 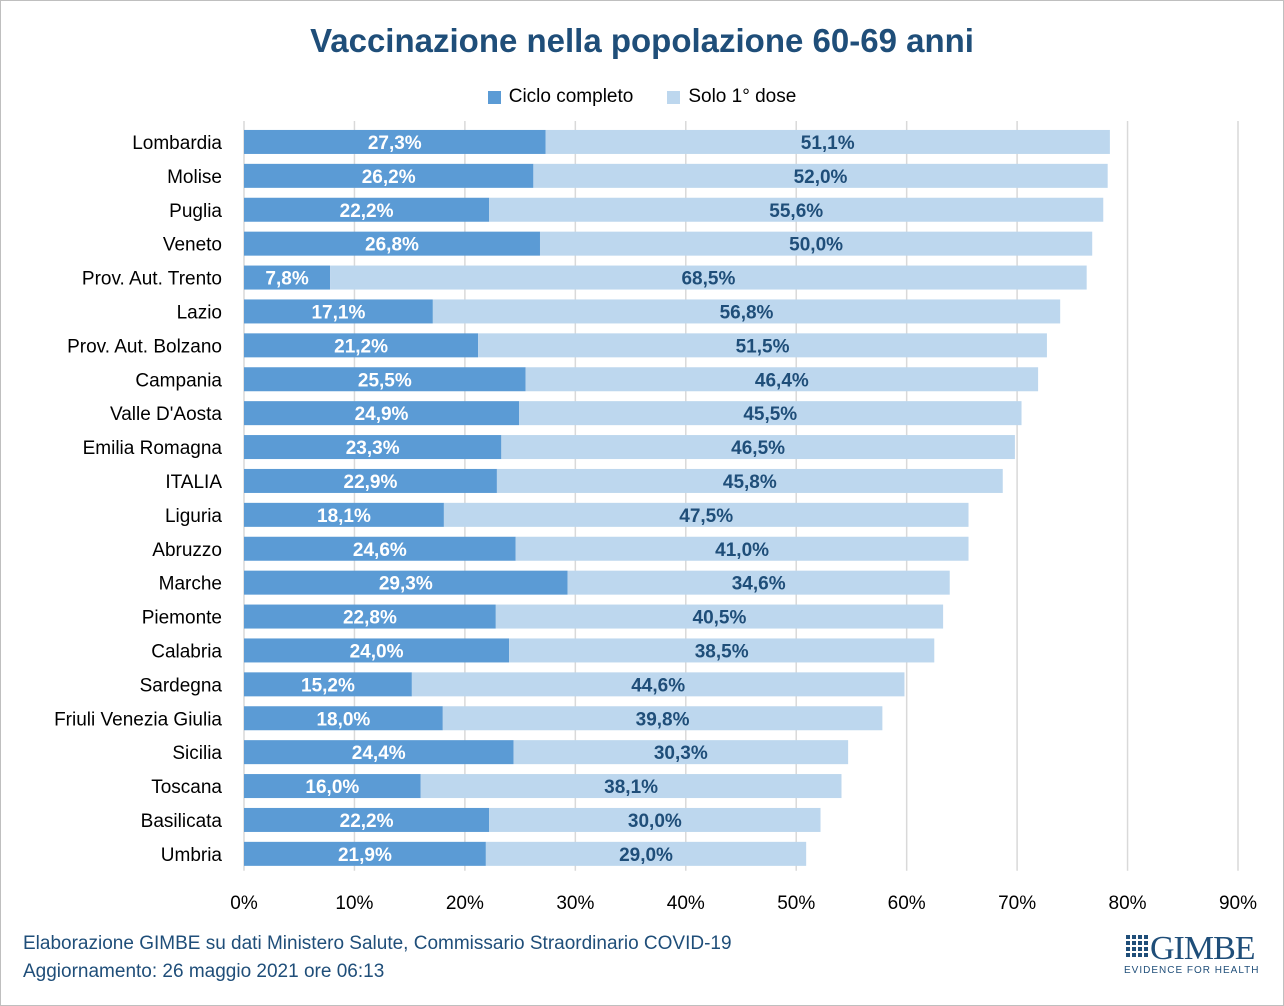 What do you see at coordinates (186, 787) in the screenshot?
I see `category-label: Toscana` at bounding box center [186, 787].